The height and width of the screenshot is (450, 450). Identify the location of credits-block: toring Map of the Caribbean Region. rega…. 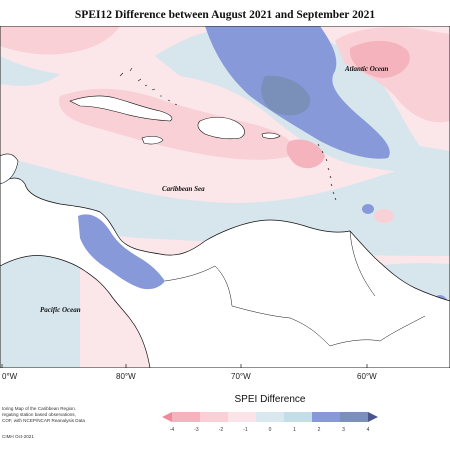
(43, 415).